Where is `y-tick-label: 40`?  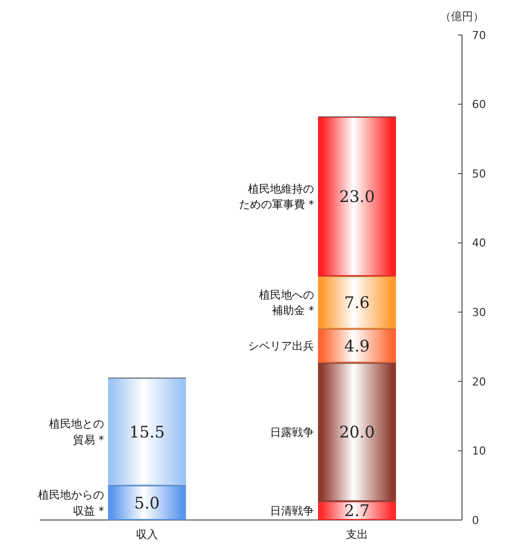
y-tick-label: 40 is located at coordinates (479, 243).